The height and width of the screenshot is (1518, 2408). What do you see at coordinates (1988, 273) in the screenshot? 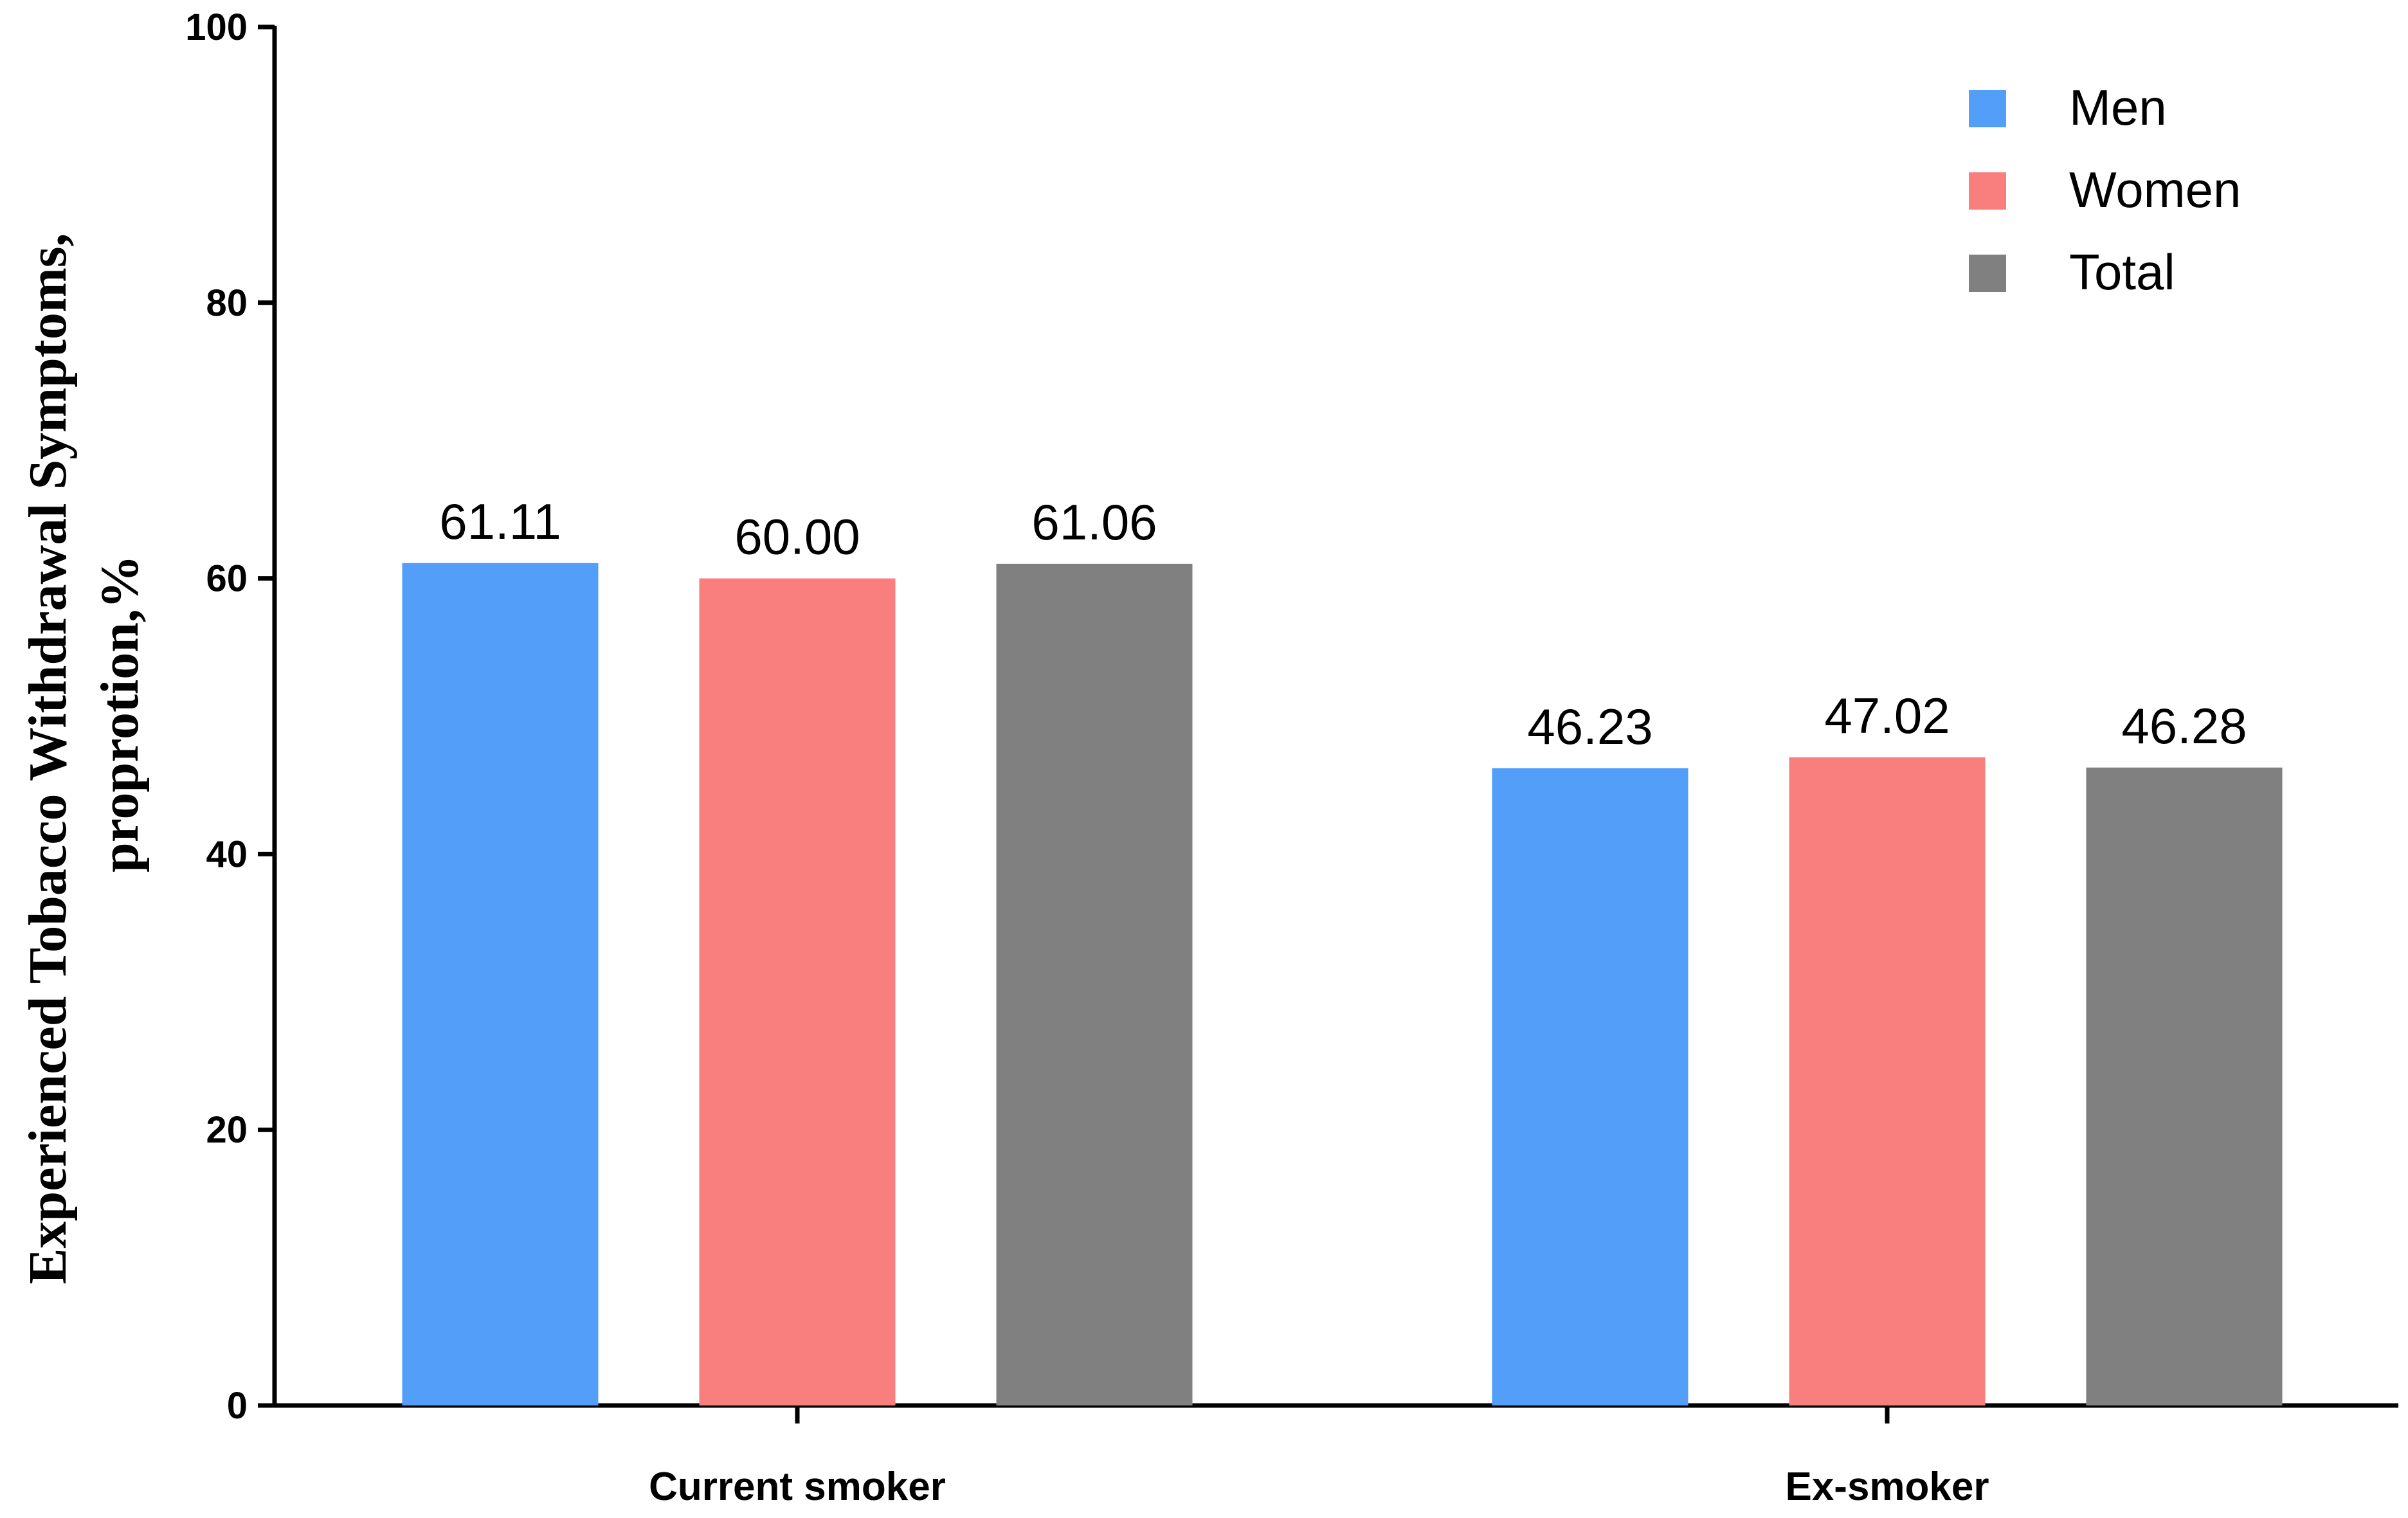
I see `legend-swatch-total` at bounding box center [1988, 273].